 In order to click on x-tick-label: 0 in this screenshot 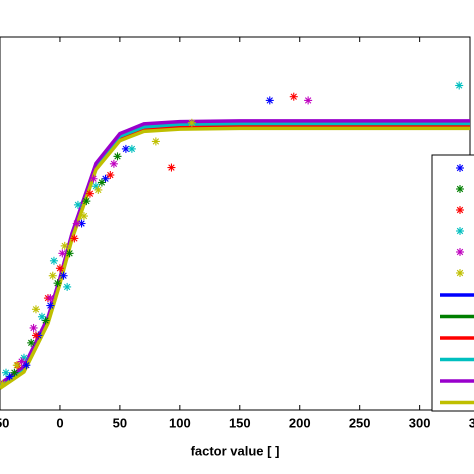, I will do `click(59, 422)`.